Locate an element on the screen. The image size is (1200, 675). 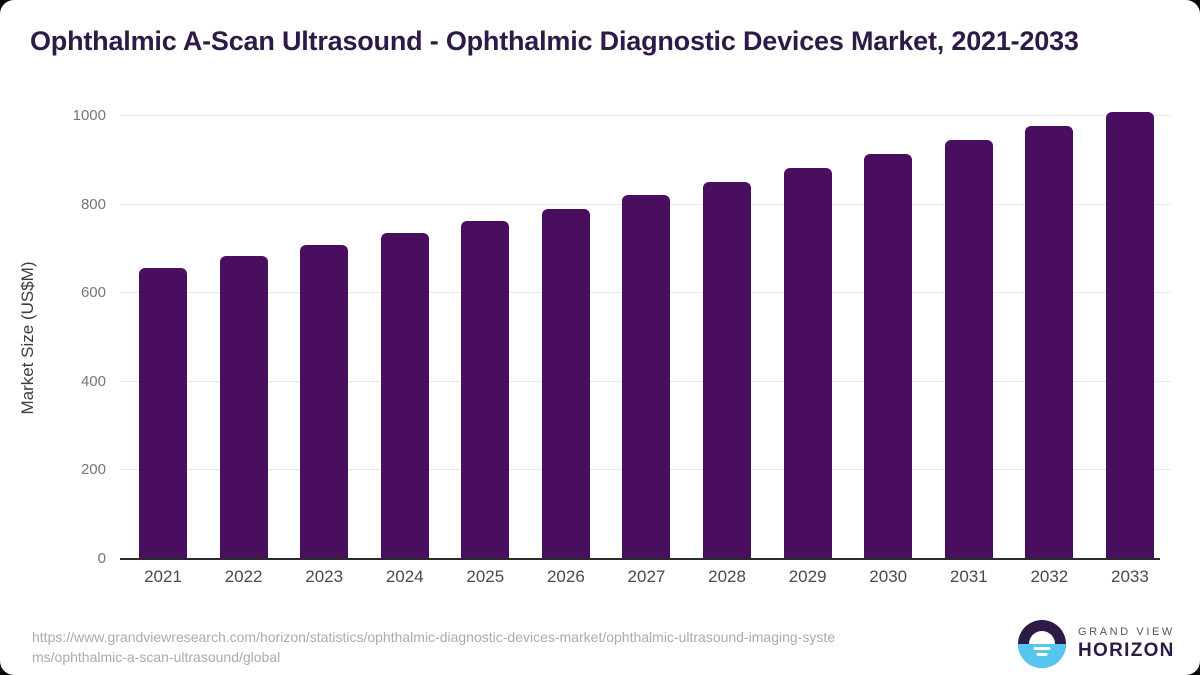
x-axis-line is located at coordinates (640, 559).